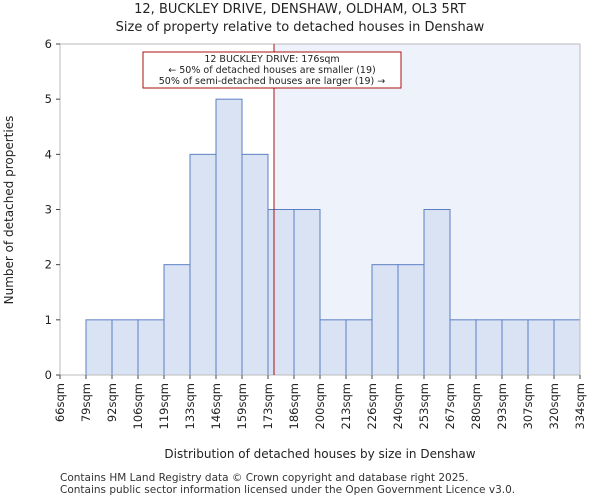 The width and height of the screenshot is (600, 500). What do you see at coordinates (48, 320) in the screenshot?
I see `y-tick-label: 1` at bounding box center [48, 320].